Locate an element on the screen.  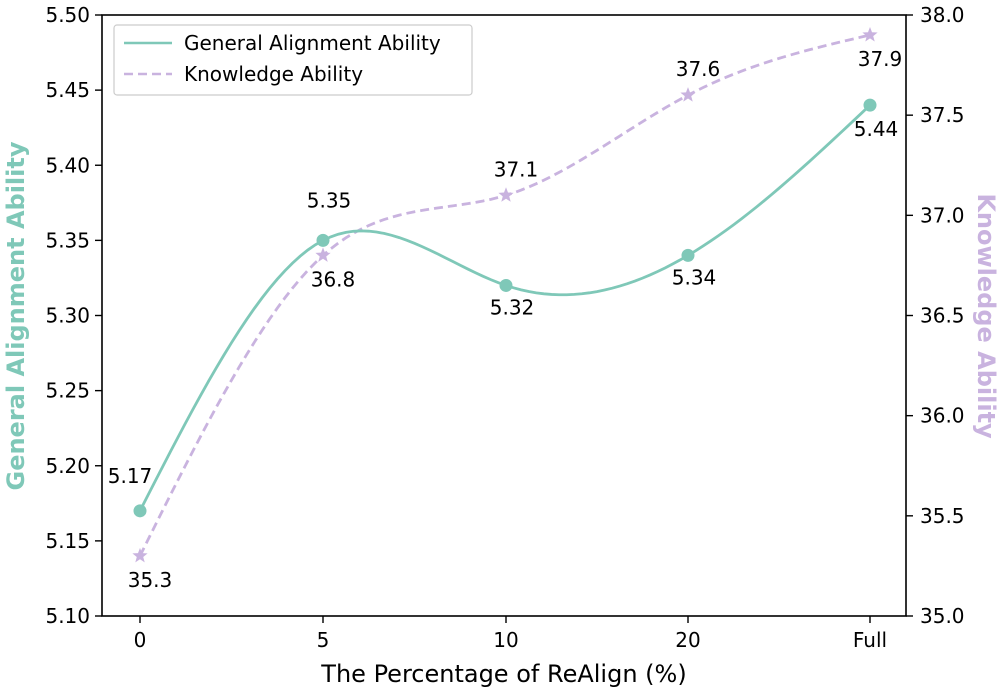
y-left-tick-label: 5.30 is located at coordinates (67, 316).